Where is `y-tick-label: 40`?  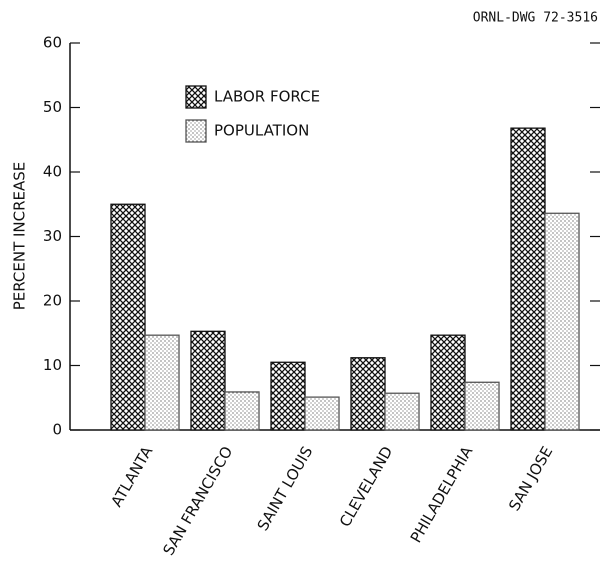
y-tick-label: 40 is located at coordinates (52, 172).